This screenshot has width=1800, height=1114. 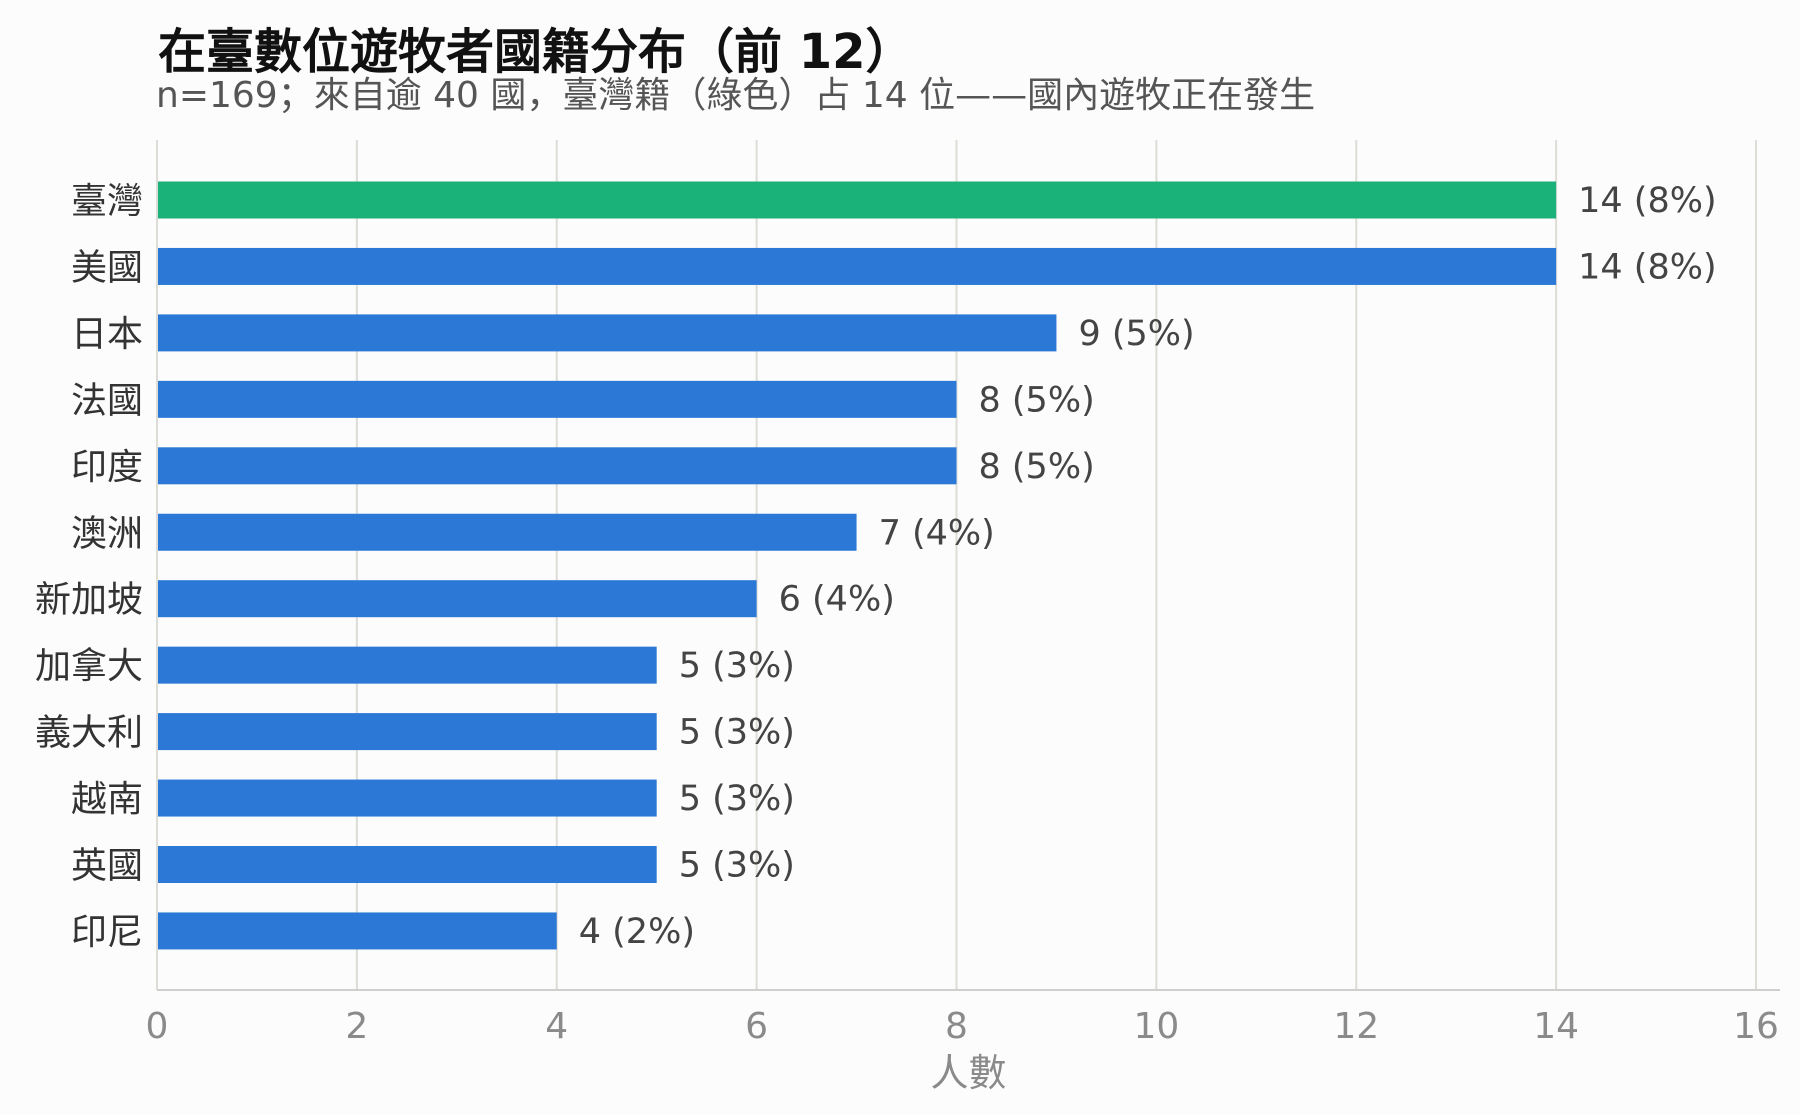 I want to click on category-label: 越南, so click(x=107, y=799).